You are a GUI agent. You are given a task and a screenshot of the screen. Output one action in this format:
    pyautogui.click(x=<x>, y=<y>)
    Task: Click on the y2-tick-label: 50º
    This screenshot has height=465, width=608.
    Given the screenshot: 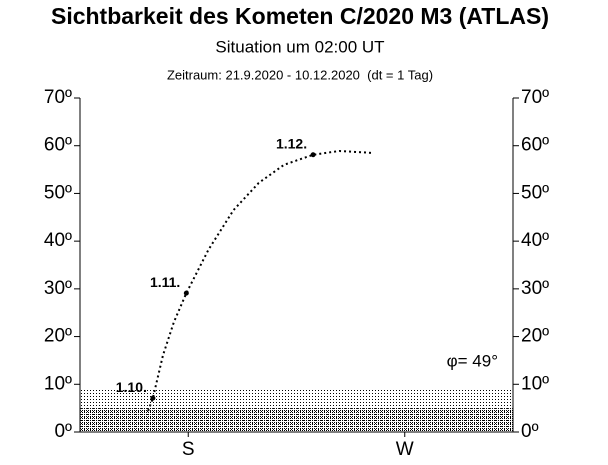 What is the action you would take?
    pyautogui.click(x=535, y=192)
    